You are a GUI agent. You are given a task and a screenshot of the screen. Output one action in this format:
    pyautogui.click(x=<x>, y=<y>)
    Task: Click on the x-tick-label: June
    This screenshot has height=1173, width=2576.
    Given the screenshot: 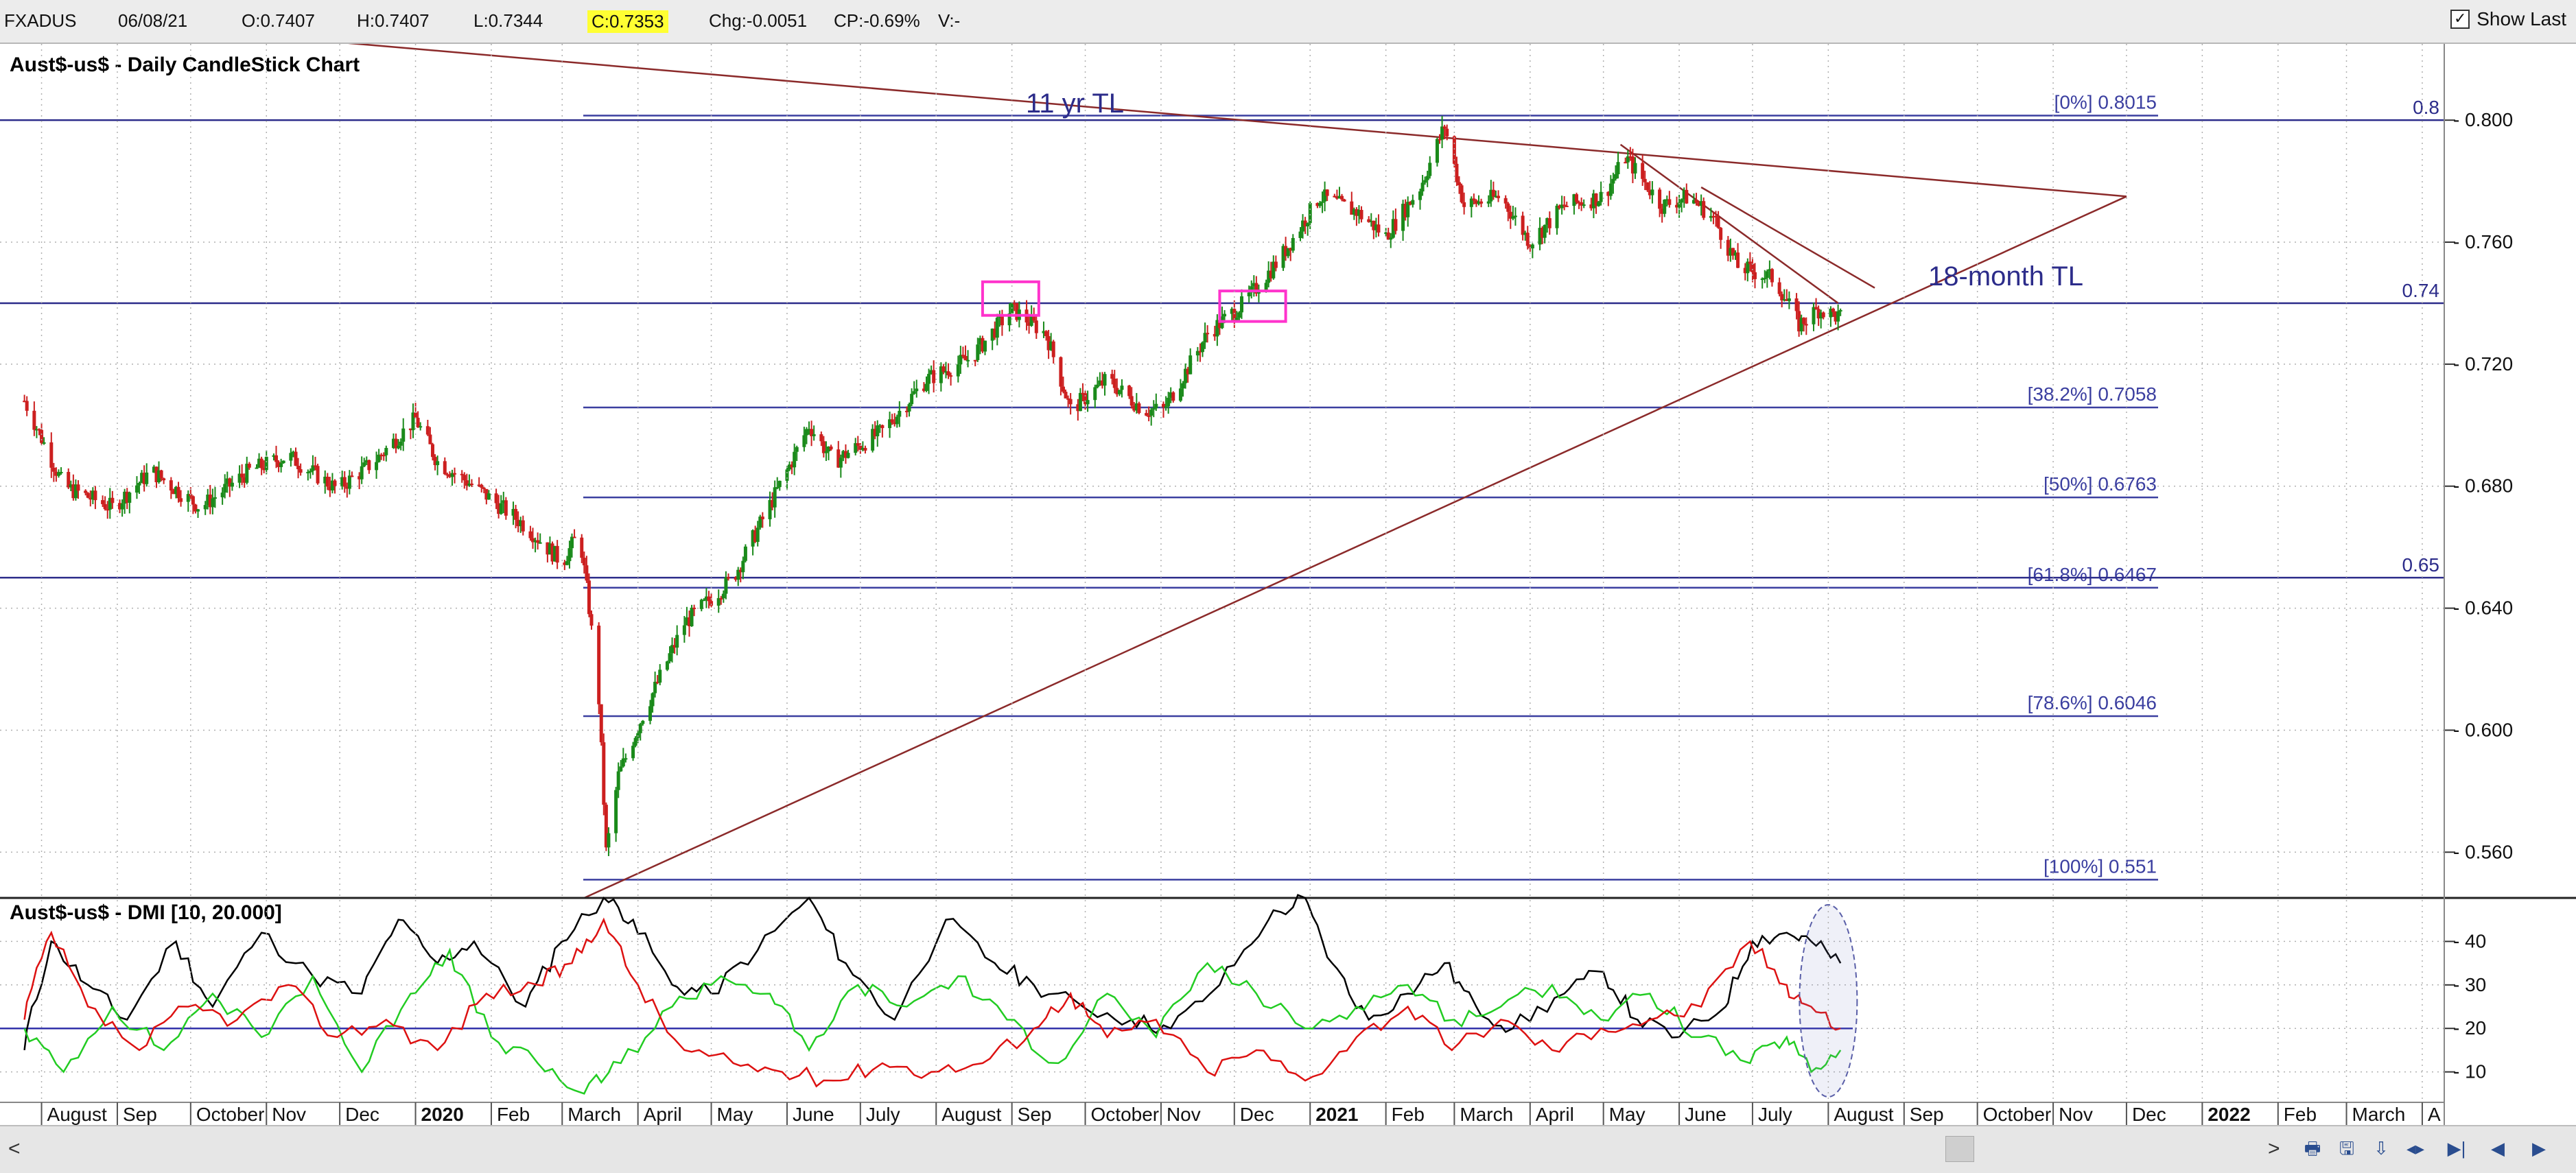 What is the action you would take?
    pyautogui.click(x=1705, y=1114)
    